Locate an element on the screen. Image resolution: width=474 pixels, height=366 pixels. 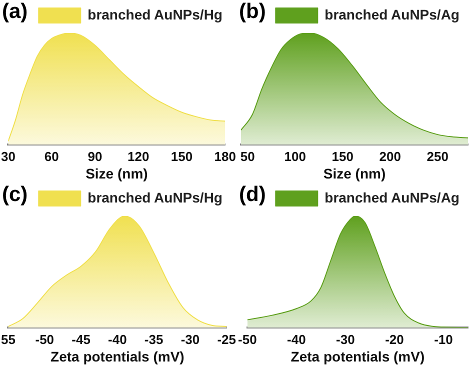
chart-title: (b) is located at coordinates (252, 12).